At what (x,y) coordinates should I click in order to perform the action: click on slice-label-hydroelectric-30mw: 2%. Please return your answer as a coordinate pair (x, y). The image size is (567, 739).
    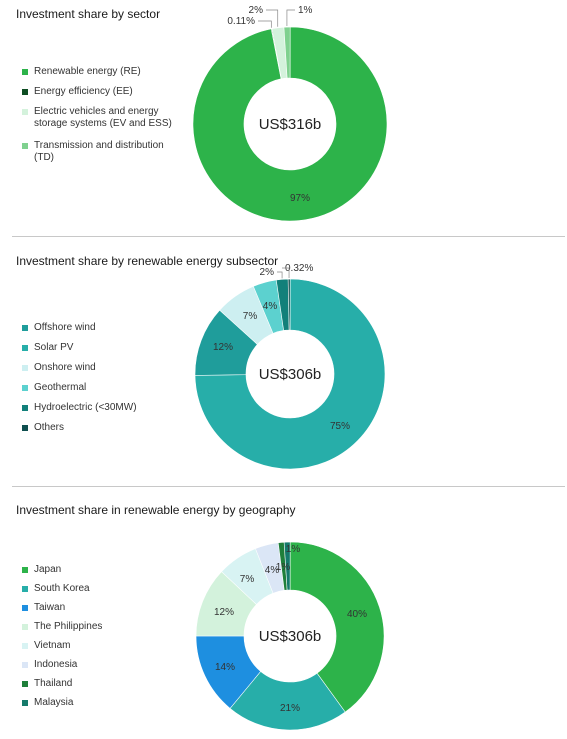
    Looking at the image, I should click on (267, 272).